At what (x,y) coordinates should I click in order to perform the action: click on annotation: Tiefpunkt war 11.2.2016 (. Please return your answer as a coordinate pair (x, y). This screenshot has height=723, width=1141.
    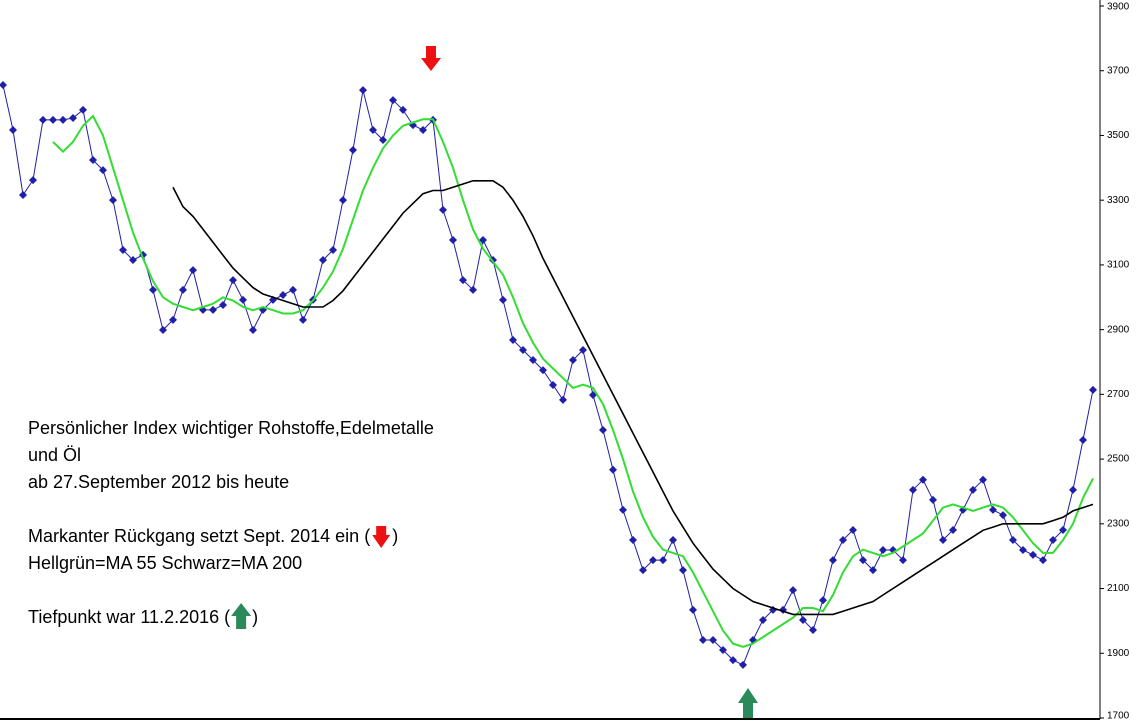
    Looking at the image, I should click on (129, 617).